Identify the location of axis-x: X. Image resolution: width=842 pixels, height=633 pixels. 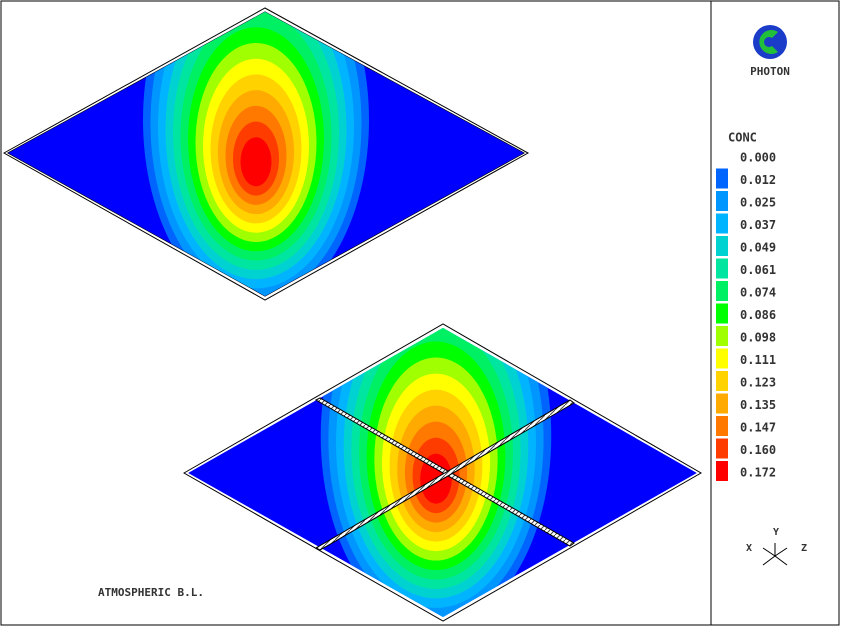
(749, 548).